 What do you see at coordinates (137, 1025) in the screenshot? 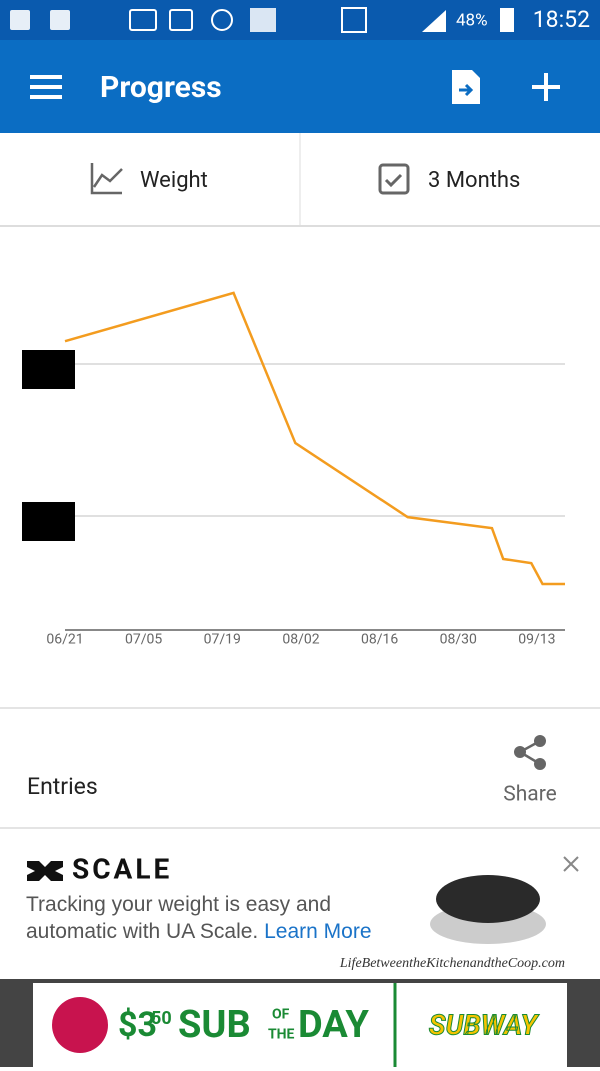
I see `price: $3` at bounding box center [137, 1025].